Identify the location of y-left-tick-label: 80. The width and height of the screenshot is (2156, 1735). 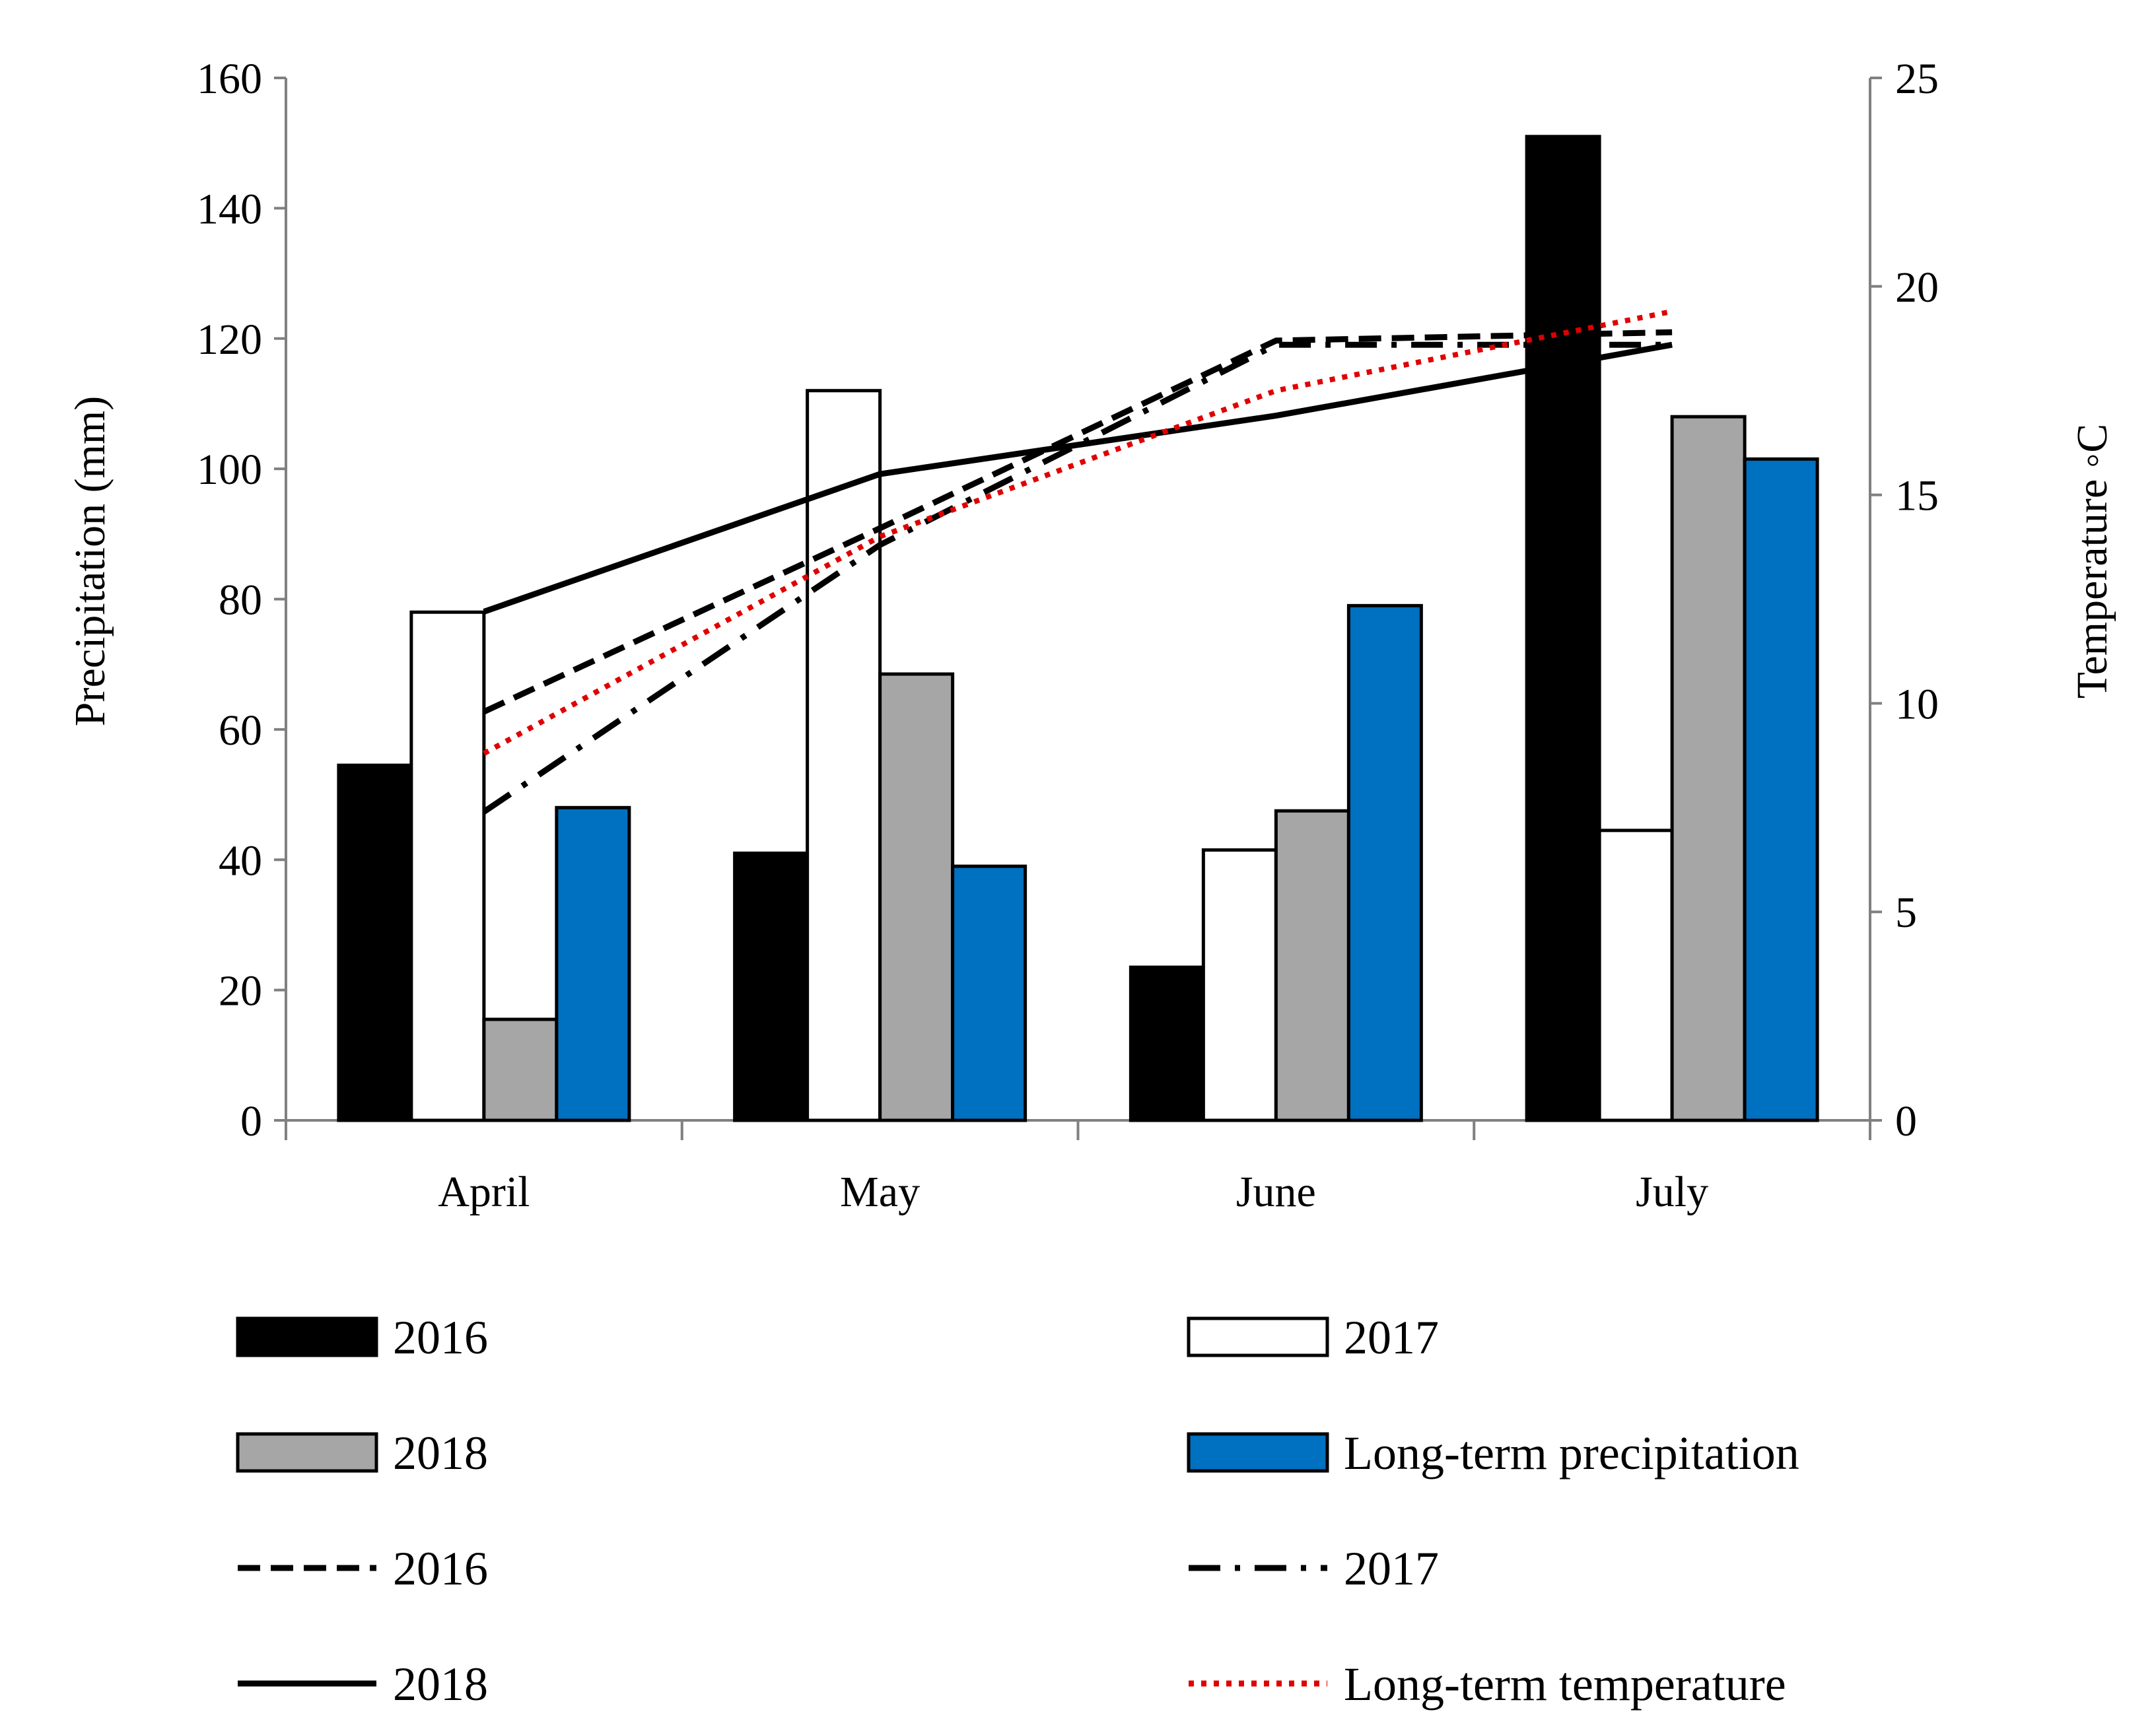
(240, 600).